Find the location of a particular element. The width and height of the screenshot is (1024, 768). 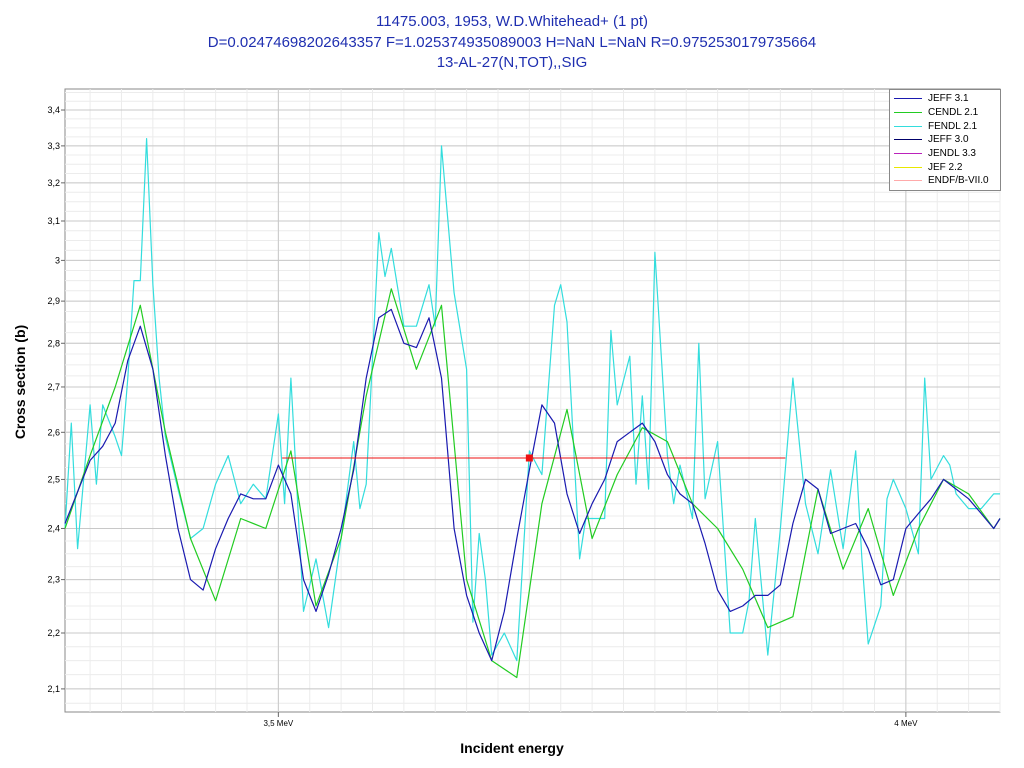

legend-entry: JENDL 3.3 is located at coordinates (945, 154).